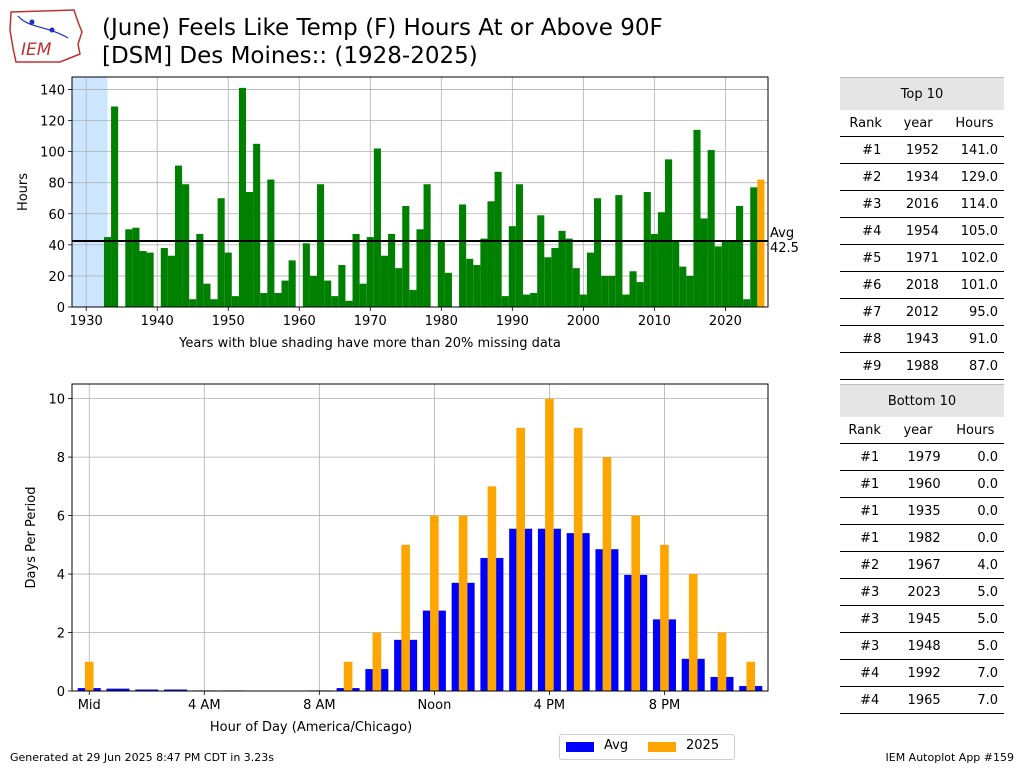 The height and width of the screenshot is (768, 1024). Describe the element at coordinates (299, 321) in the screenshot. I see `x-tick-label: 1960` at that location.